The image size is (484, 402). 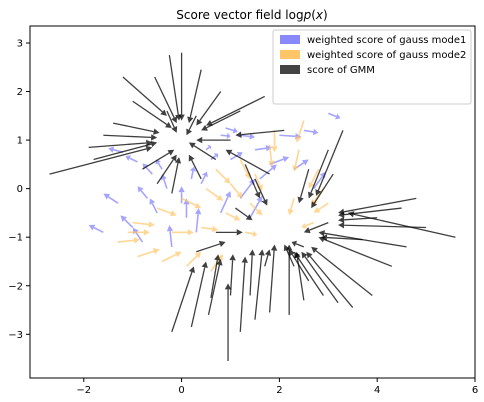 What do you see at coordinates (15, 335) in the screenshot?
I see `y-tick-label: −3` at bounding box center [15, 335].